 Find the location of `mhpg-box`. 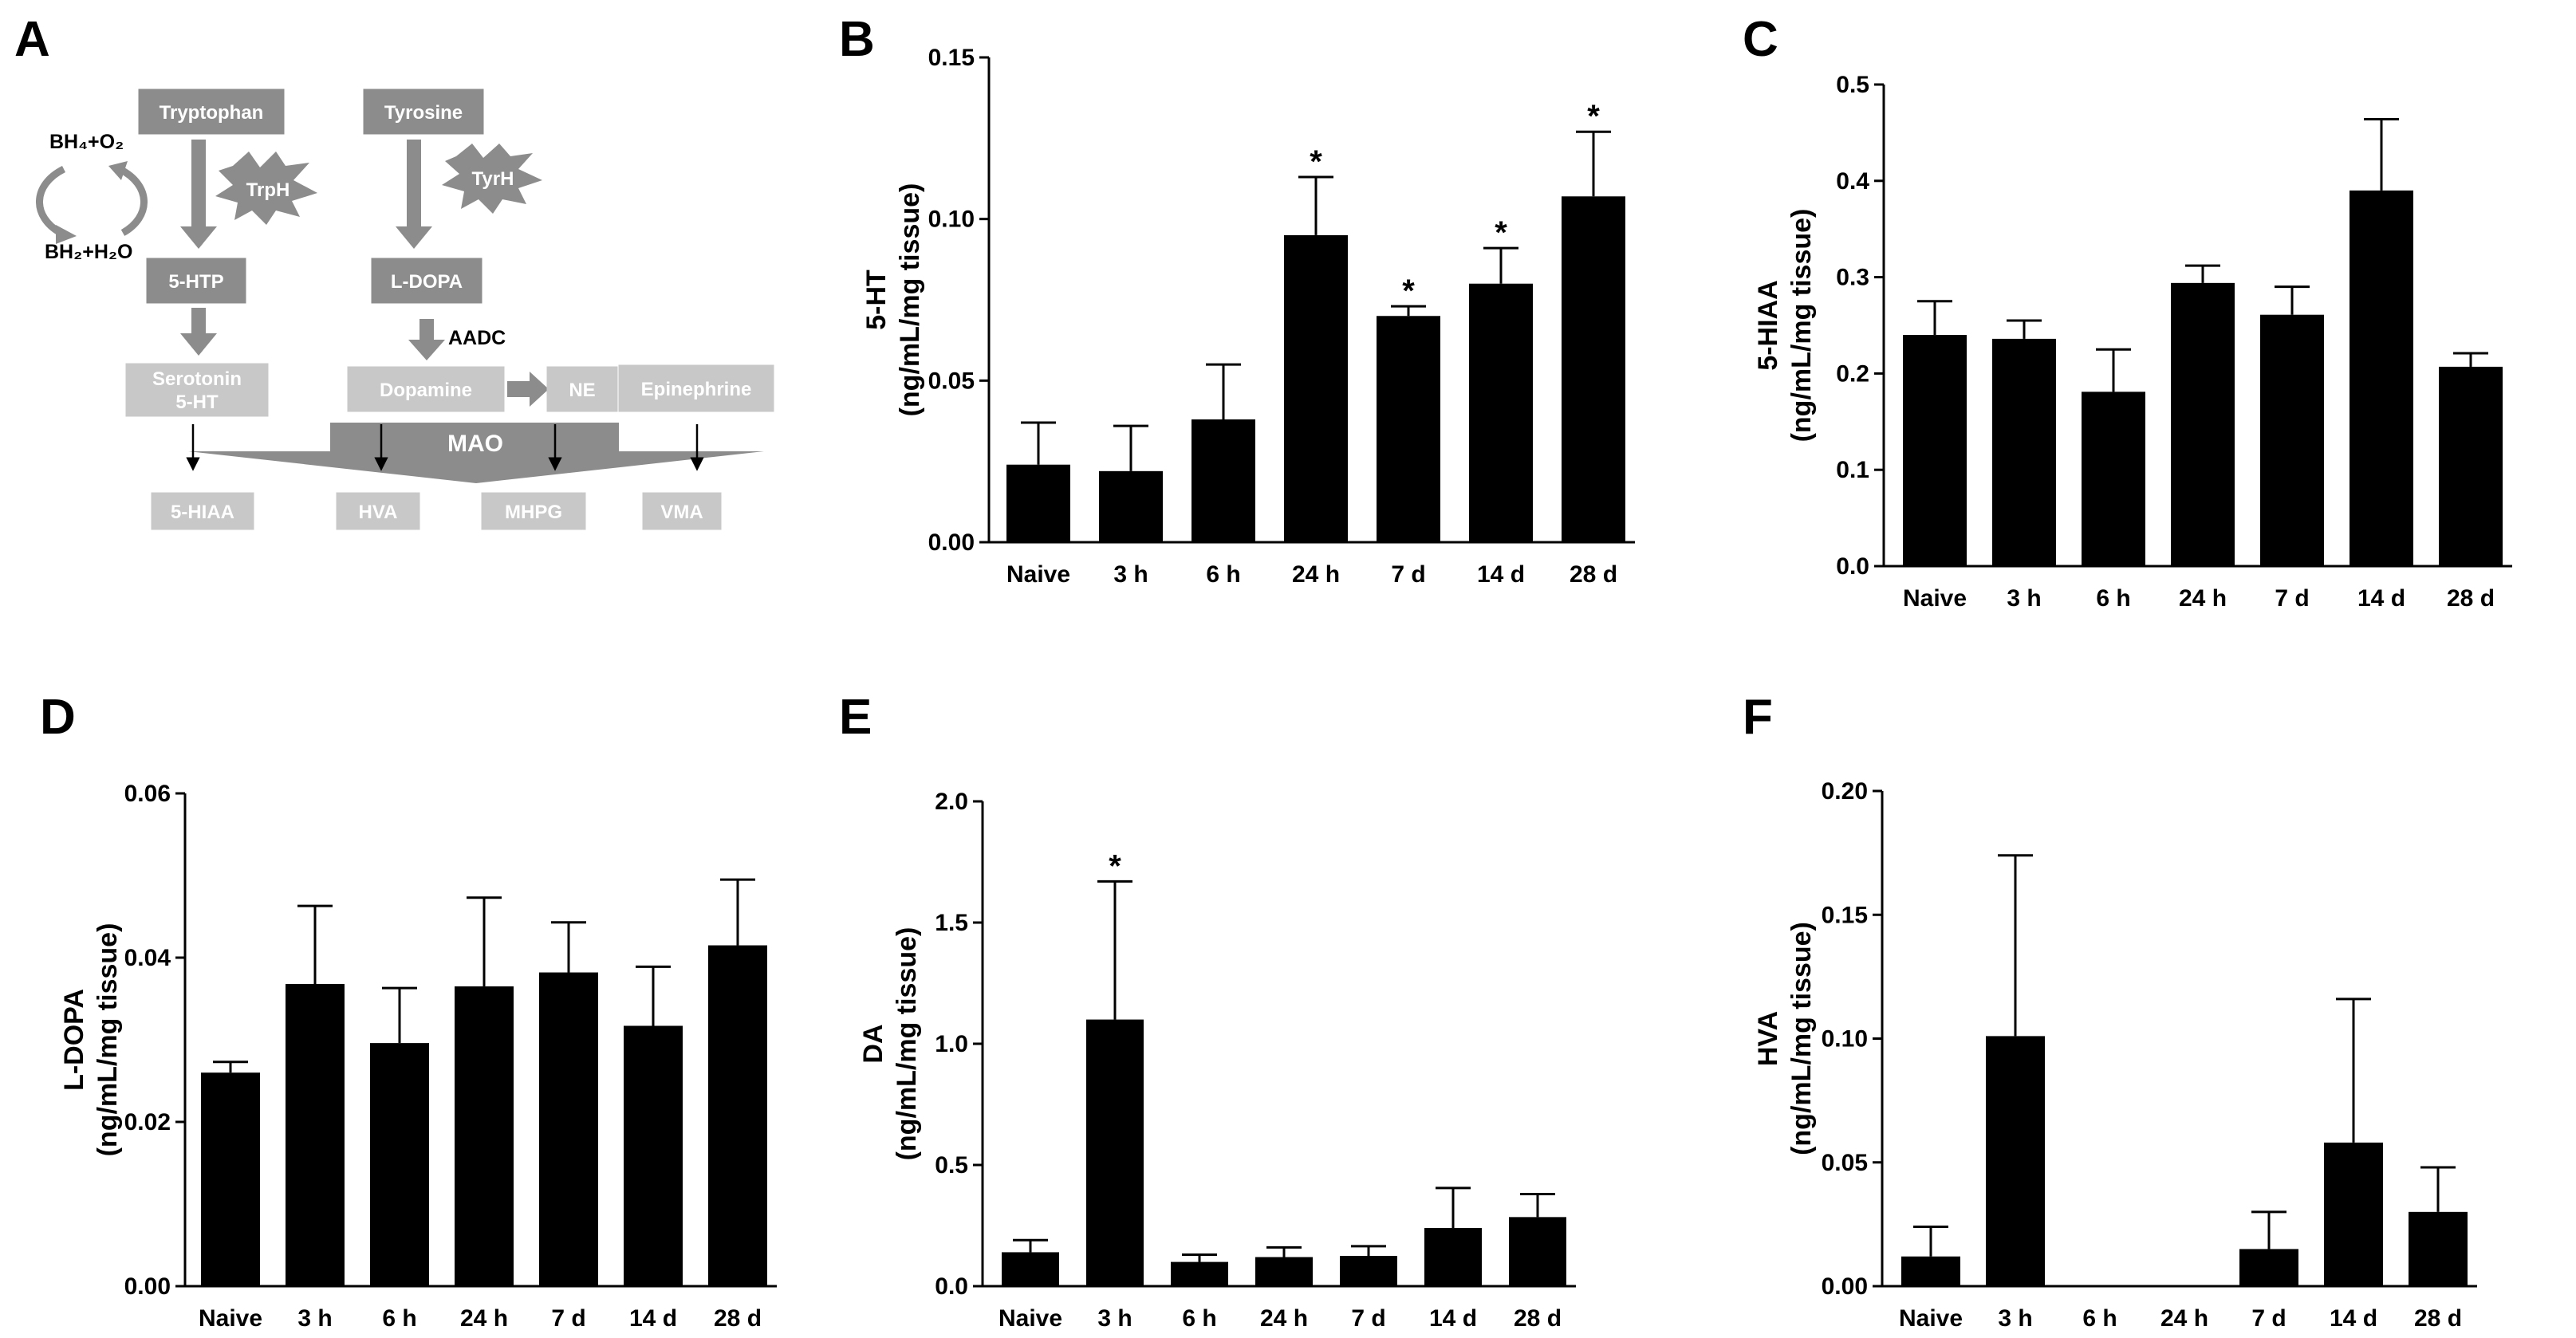

mhpg-box is located at coordinates (533, 511).